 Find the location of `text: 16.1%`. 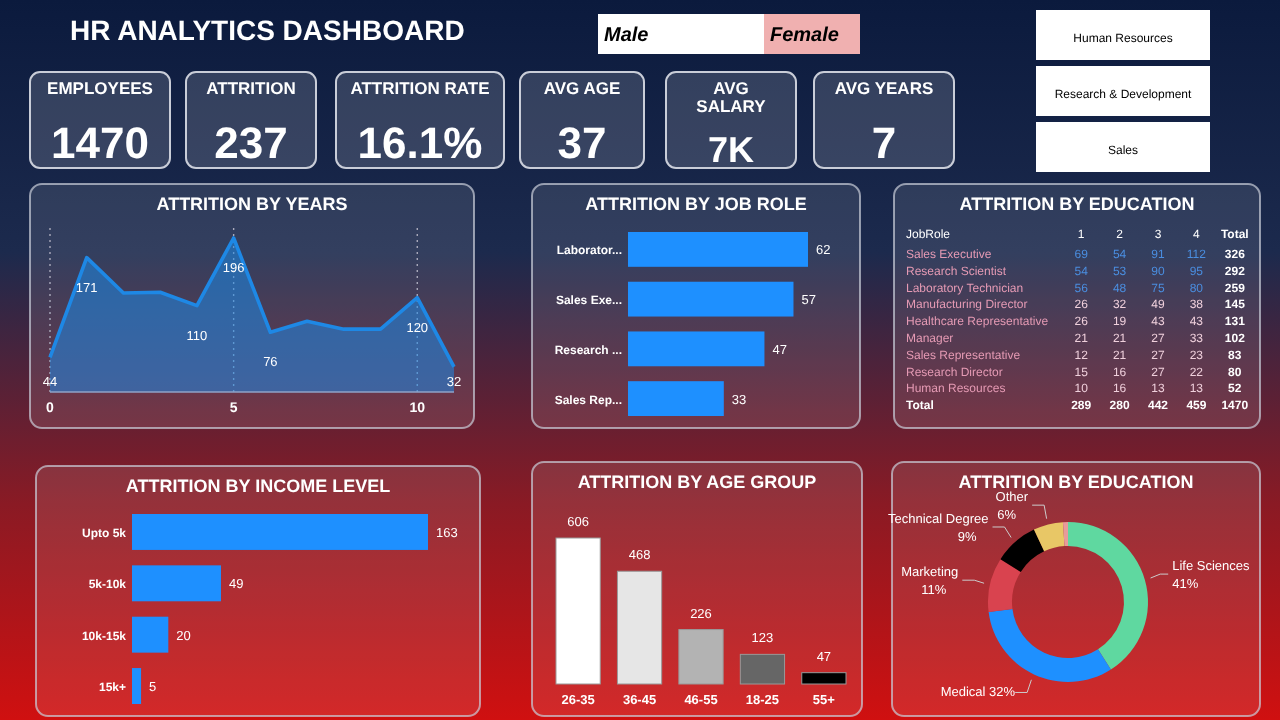

text: 16.1% is located at coordinates (420, 143).